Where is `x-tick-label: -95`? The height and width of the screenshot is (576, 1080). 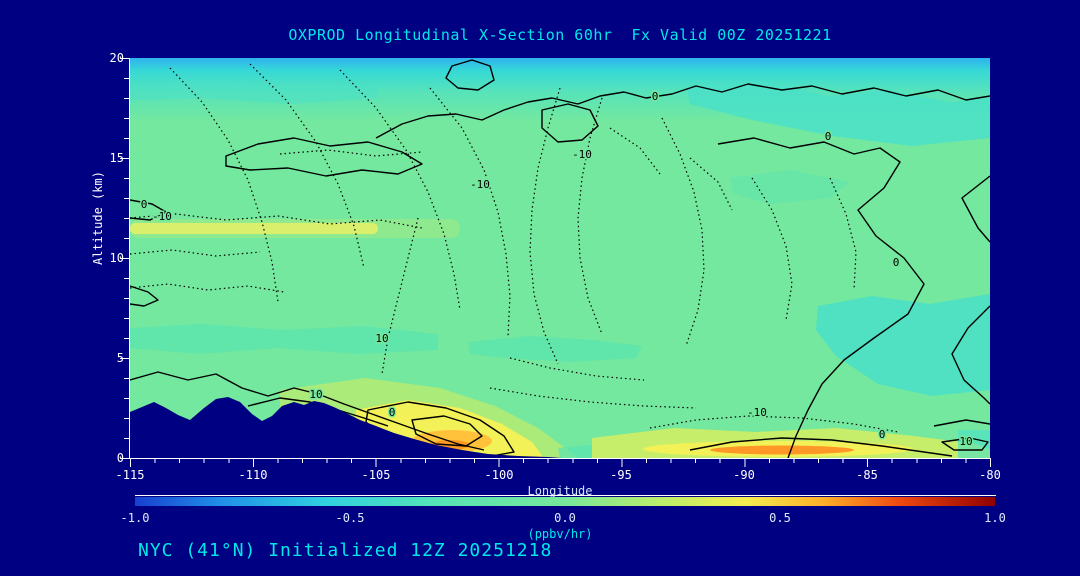 x-tick-label: -95 is located at coordinates (621, 475).